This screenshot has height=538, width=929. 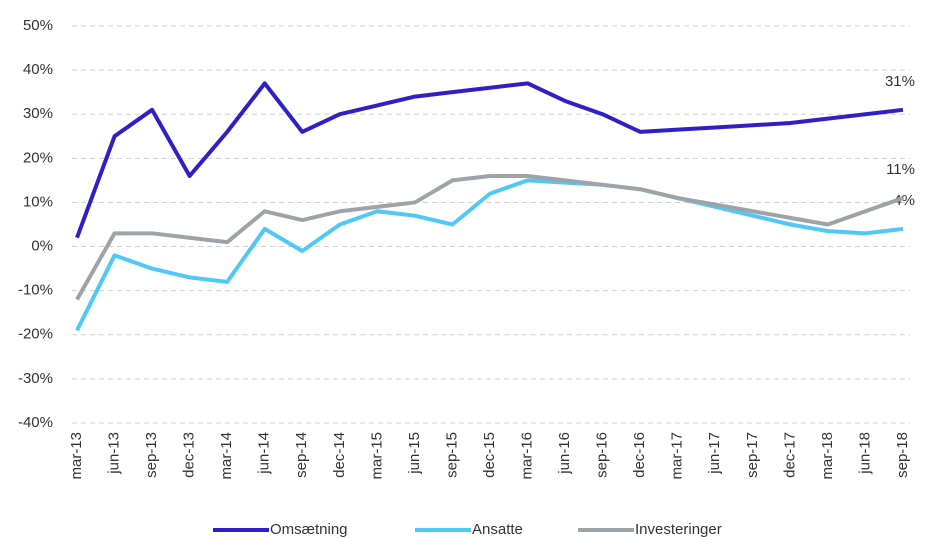 I want to click on y-tick-label: 30%, so click(x=38, y=113).